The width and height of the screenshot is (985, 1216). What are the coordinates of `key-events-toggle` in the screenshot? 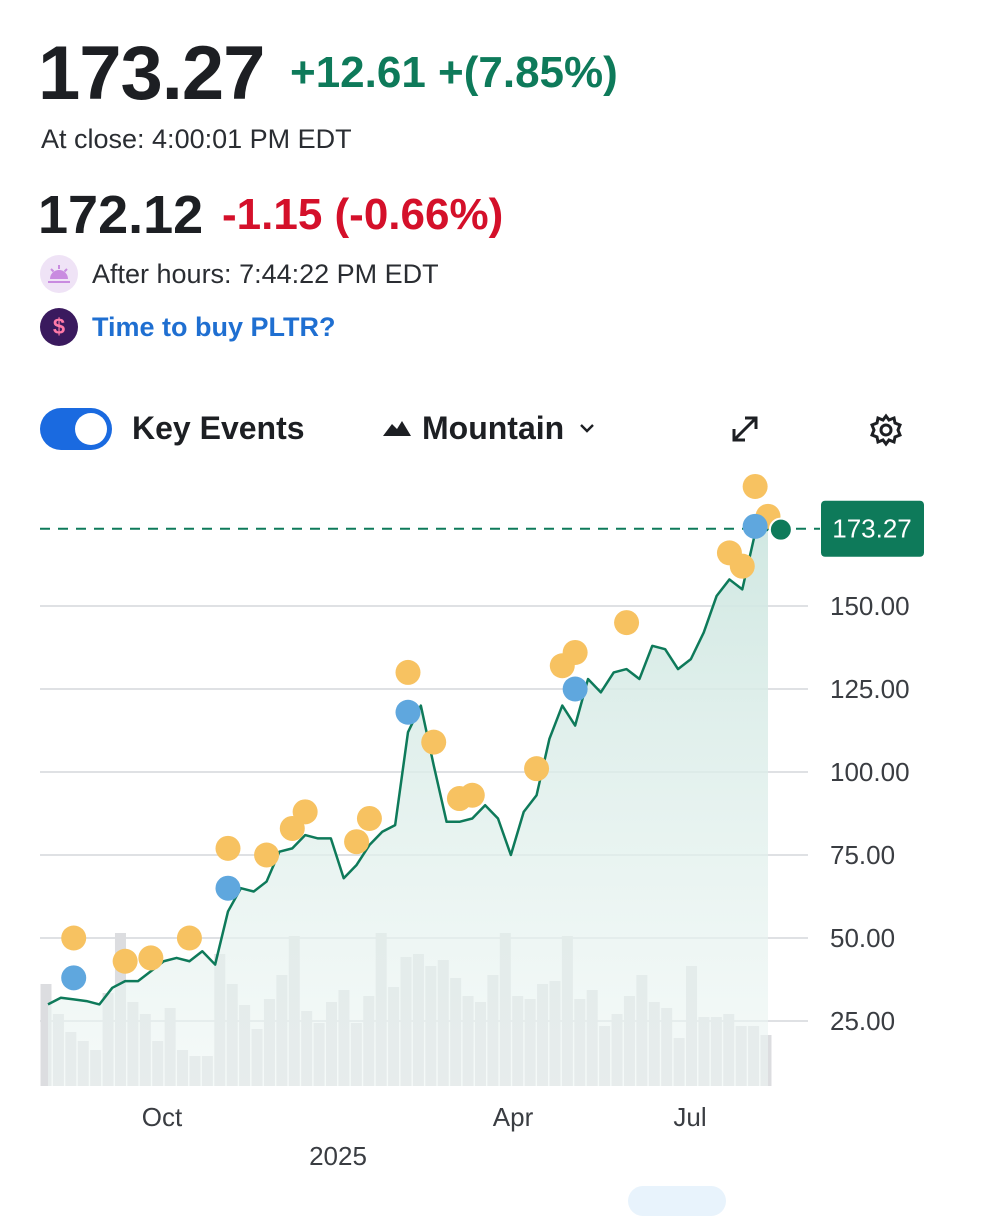 It's located at (76, 429).